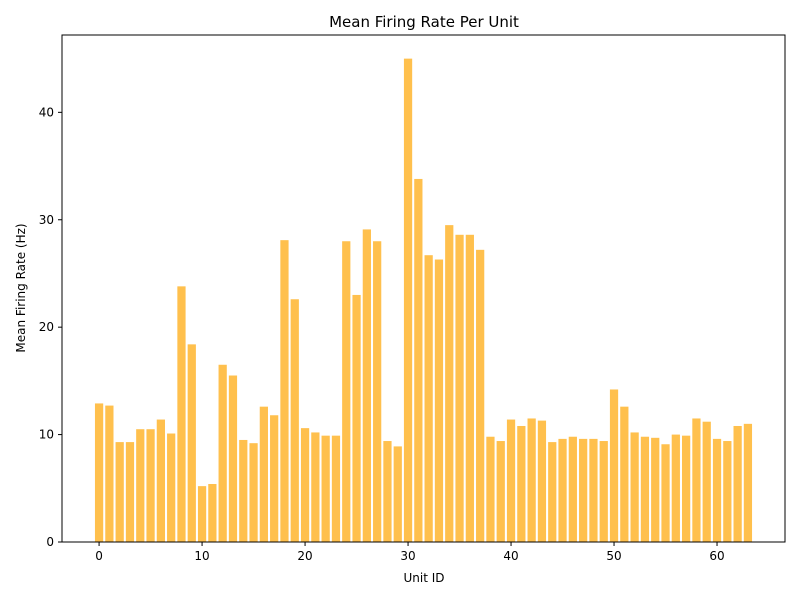  I want to click on y-axis-ticks: 0 10 20 30 40, so click(50, 327).